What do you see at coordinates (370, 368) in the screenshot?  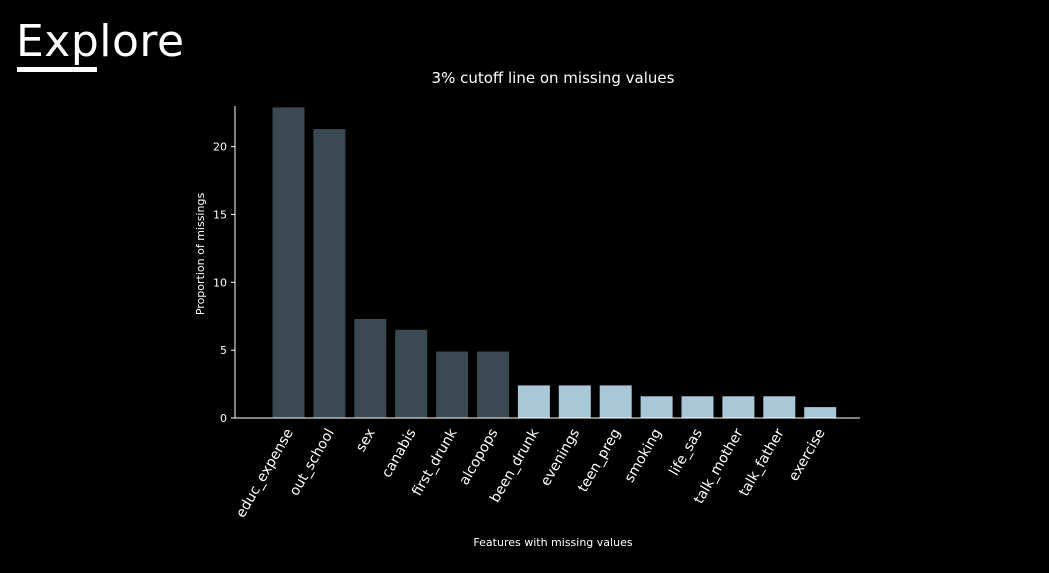 I see `bar-sex` at bounding box center [370, 368].